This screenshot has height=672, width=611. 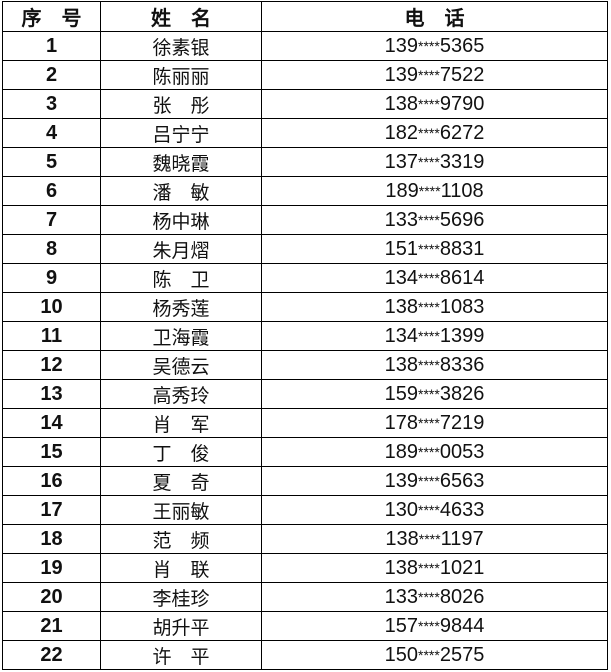 What do you see at coordinates (434, 336) in the screenshot?
I see `row-phone: 134****1399` at bounding box center [434, 336].